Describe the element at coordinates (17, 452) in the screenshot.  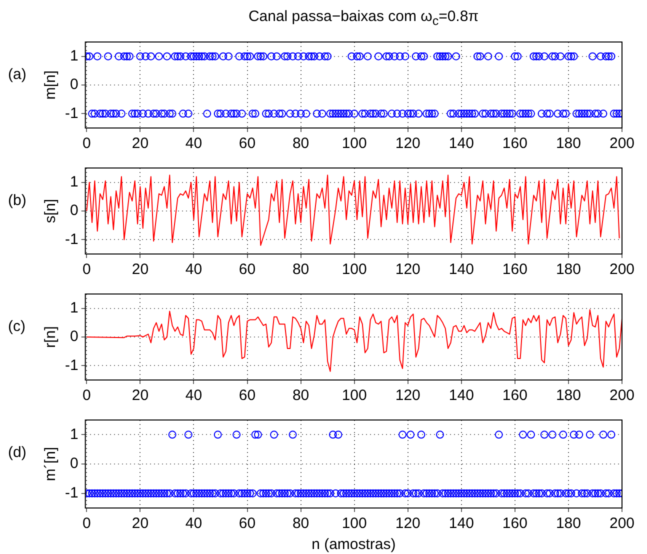
I see `text: (d)` at that location.